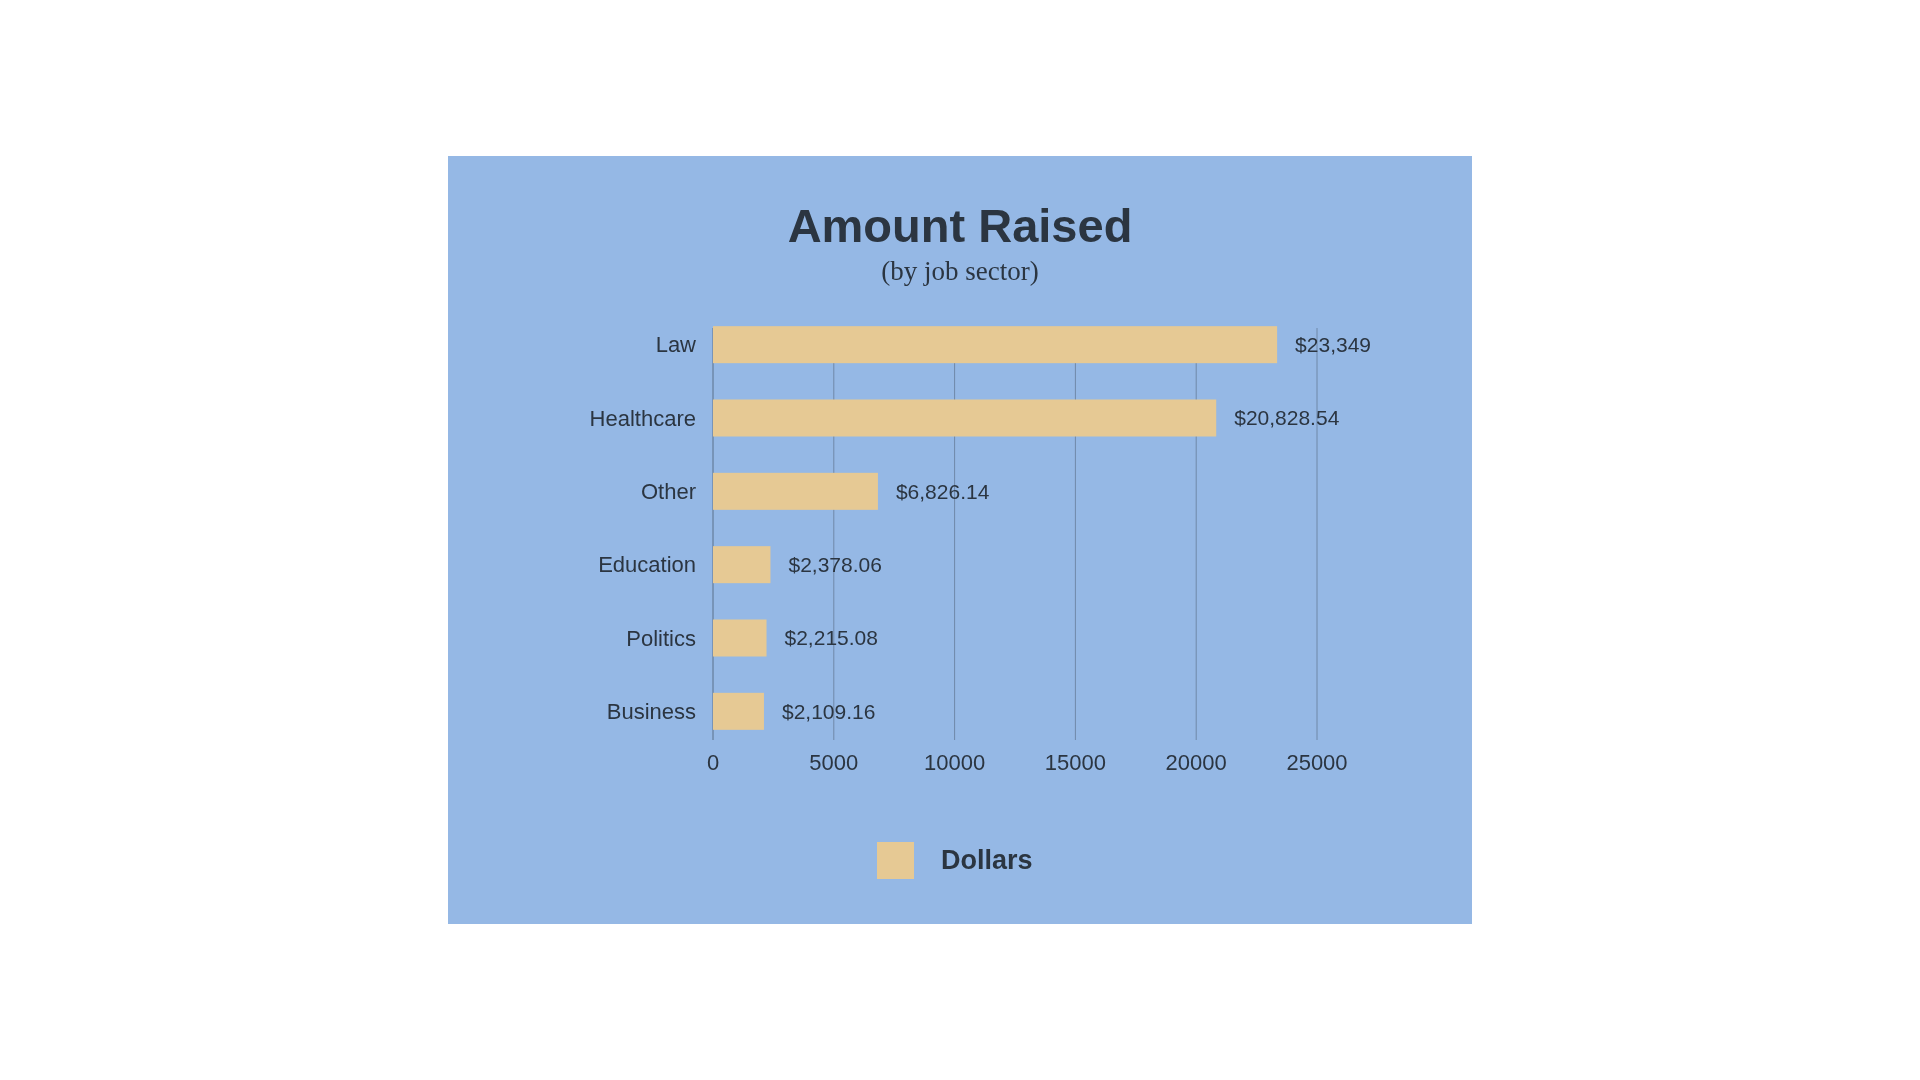 The height and width of the screenshot is (1080, 1920). I want to click on data-label: $2,378.06, so click(835, 565).